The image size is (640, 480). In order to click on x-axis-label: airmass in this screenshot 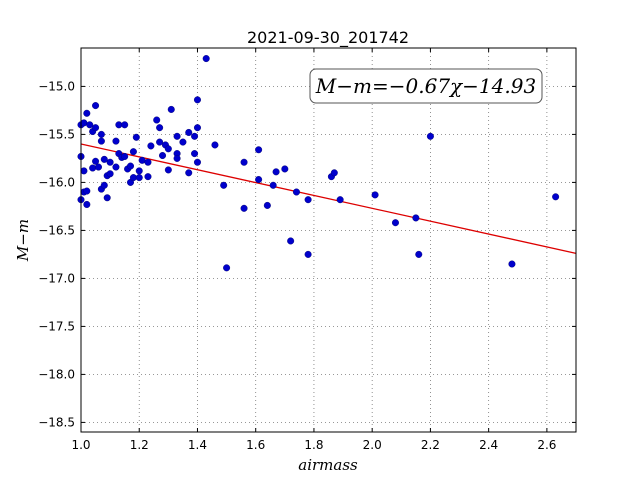, I will do `click(328, 465)`.